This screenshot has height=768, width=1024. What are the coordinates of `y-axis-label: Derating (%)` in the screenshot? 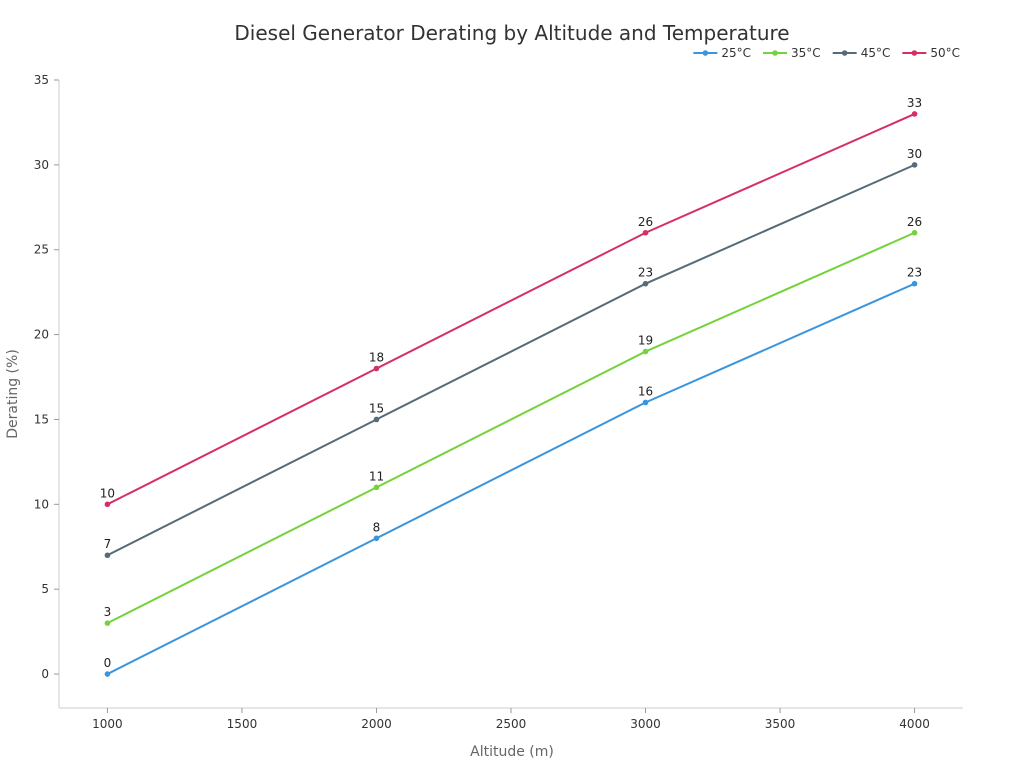 It's located at (13, 394).